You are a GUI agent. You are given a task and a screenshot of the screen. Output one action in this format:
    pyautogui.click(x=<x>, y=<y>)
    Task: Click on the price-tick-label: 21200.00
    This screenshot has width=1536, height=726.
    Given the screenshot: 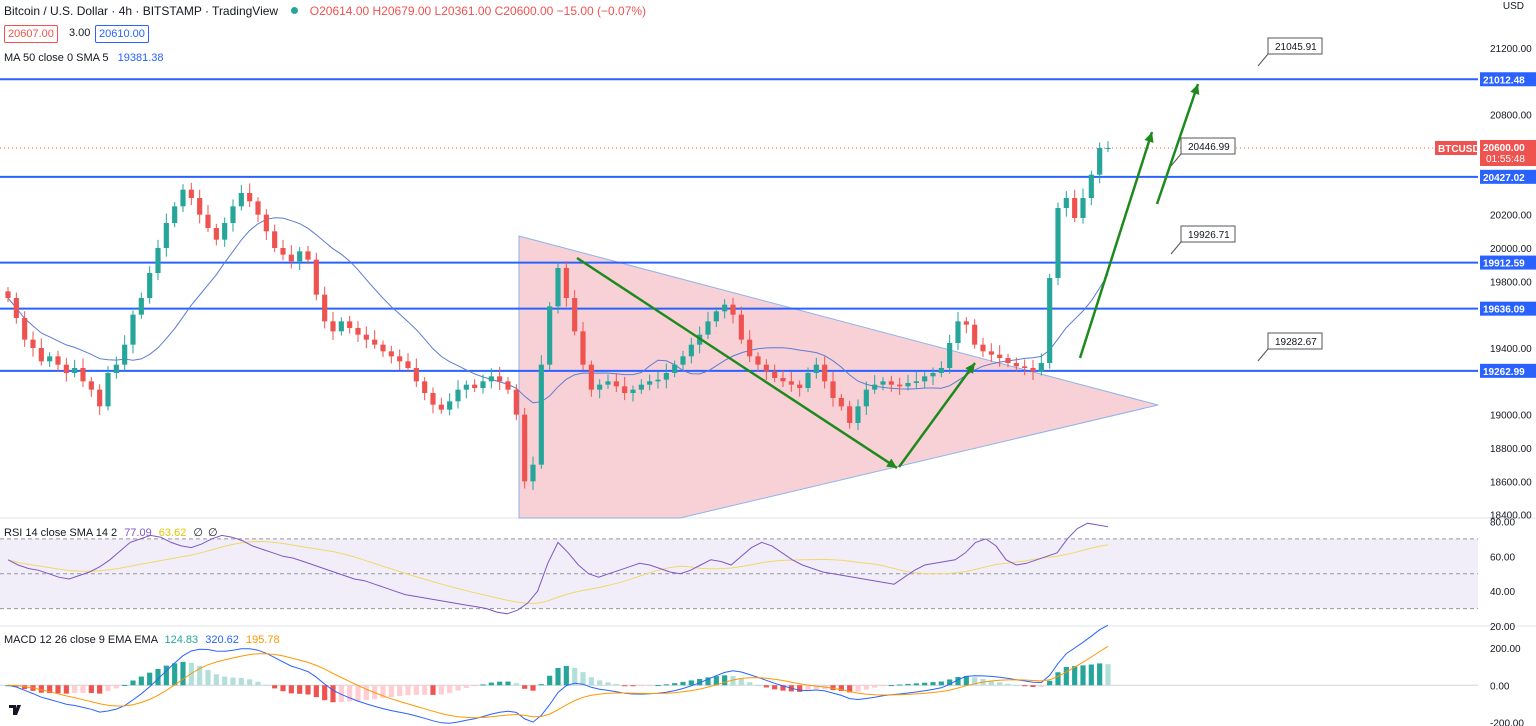 What is the action you would take?
    pyautogui.click(x=1511, y=49)
    